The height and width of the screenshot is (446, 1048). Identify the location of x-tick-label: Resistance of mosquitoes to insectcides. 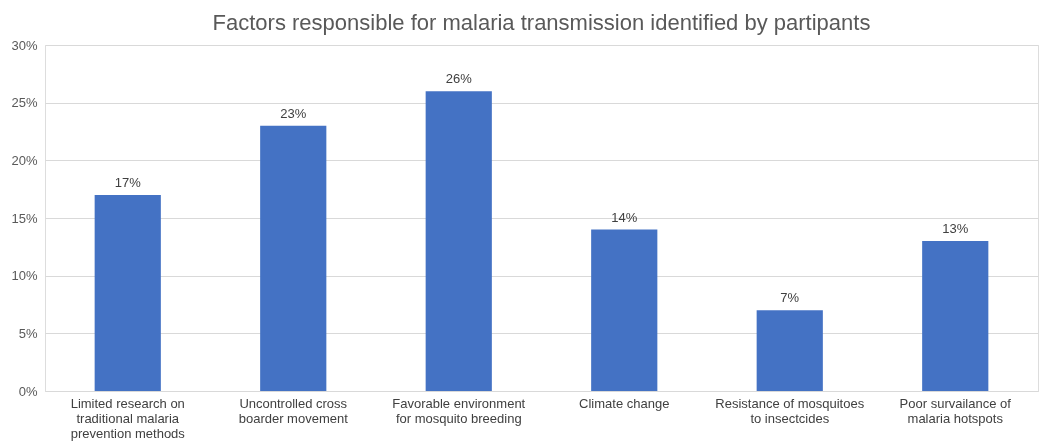
(790, 410).